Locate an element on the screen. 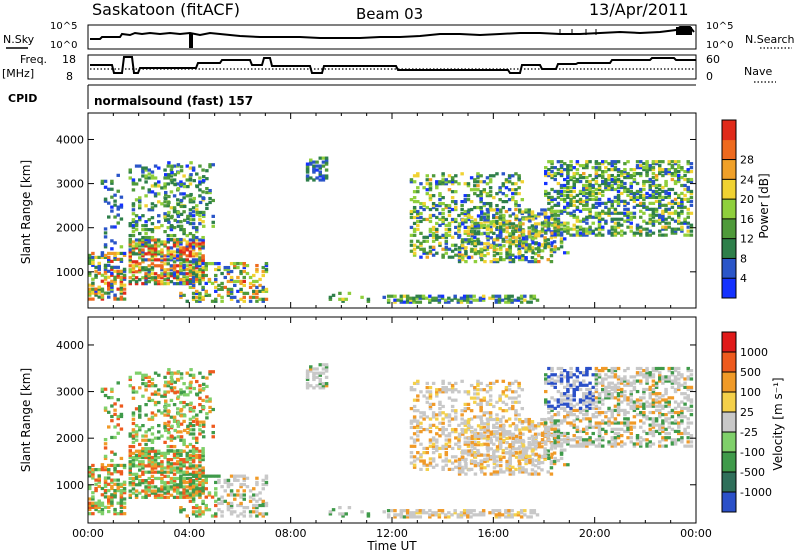 The image size is (800, 554). cpid-panel: CPID normalsound (fast) 157 is located at coordinates (352, 96).